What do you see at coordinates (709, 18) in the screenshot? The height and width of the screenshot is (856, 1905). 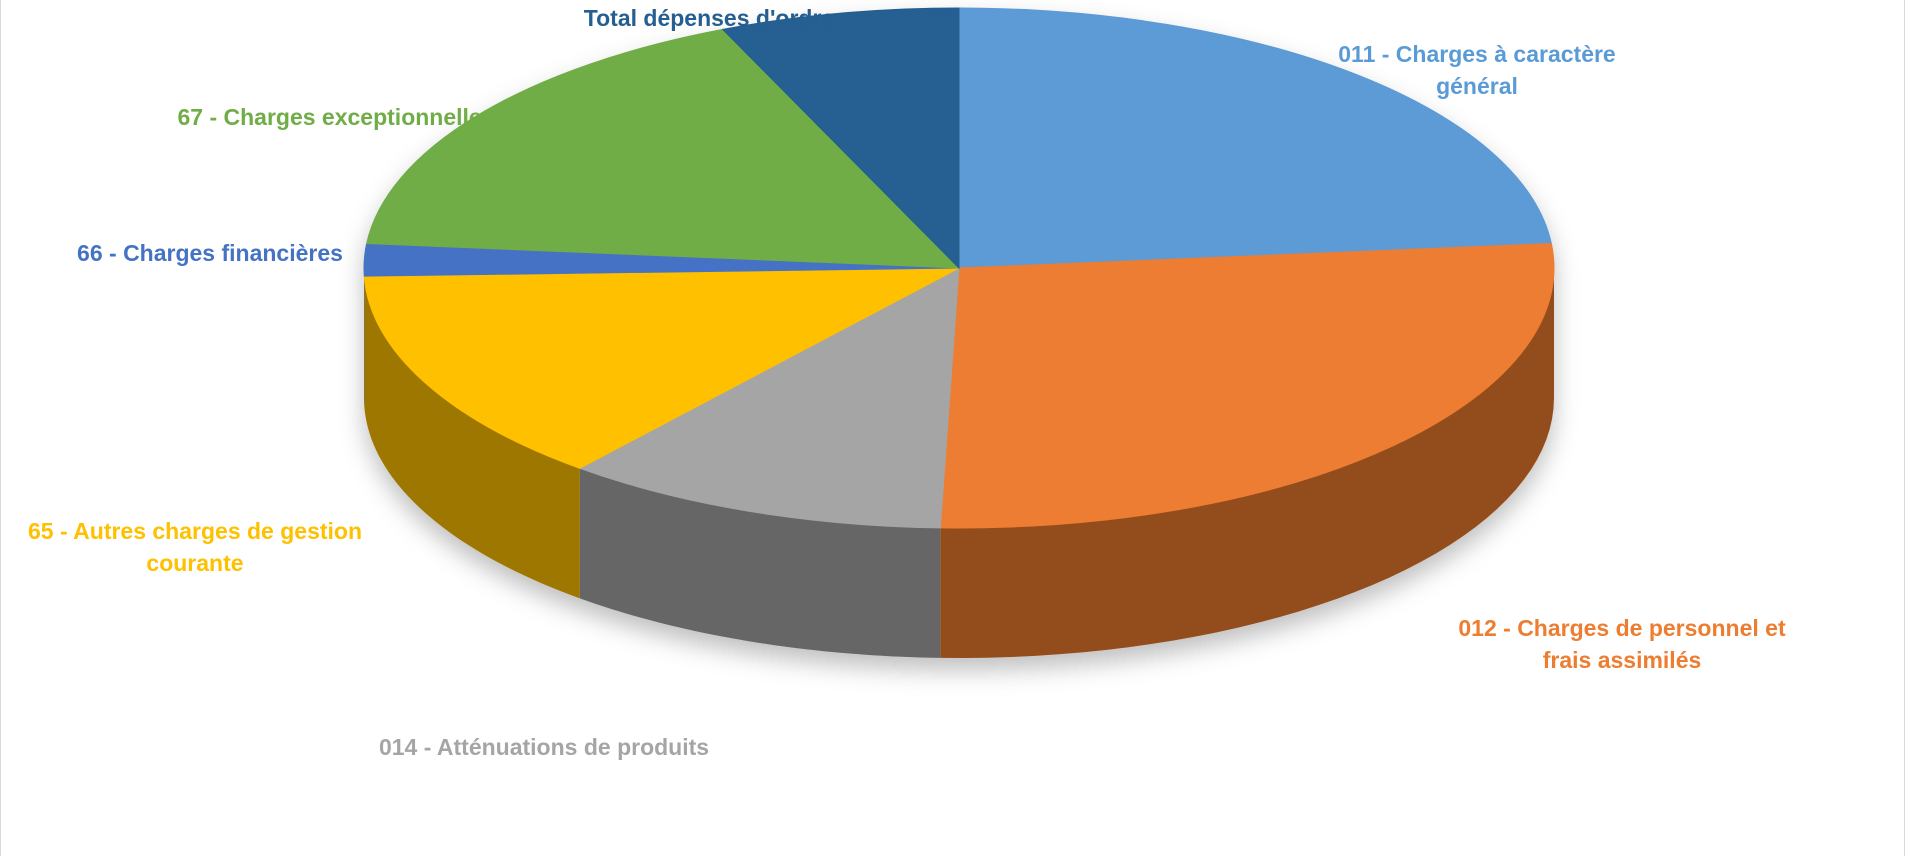 I see `data-label: Total dépenses d'ordre` at bounding box center [709, 18].